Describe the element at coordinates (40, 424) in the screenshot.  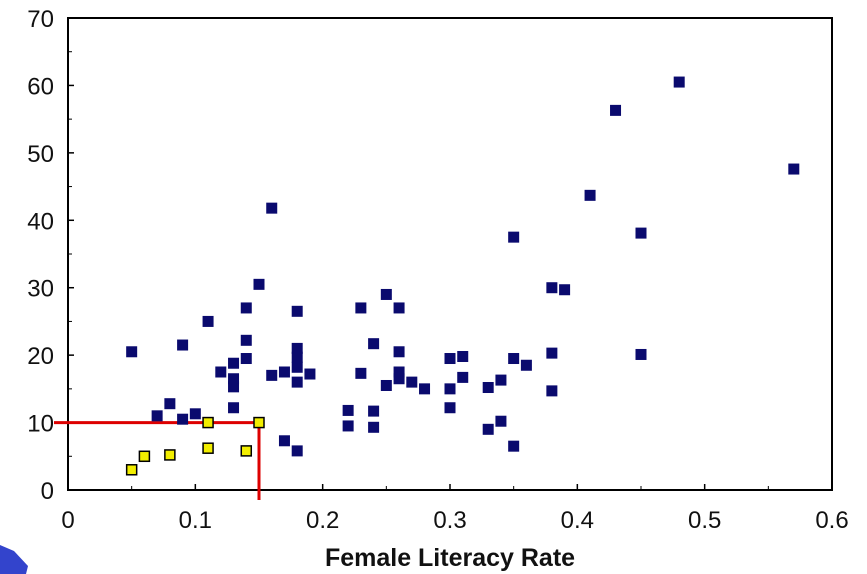
I see `y-tick-label: 10` at that location.